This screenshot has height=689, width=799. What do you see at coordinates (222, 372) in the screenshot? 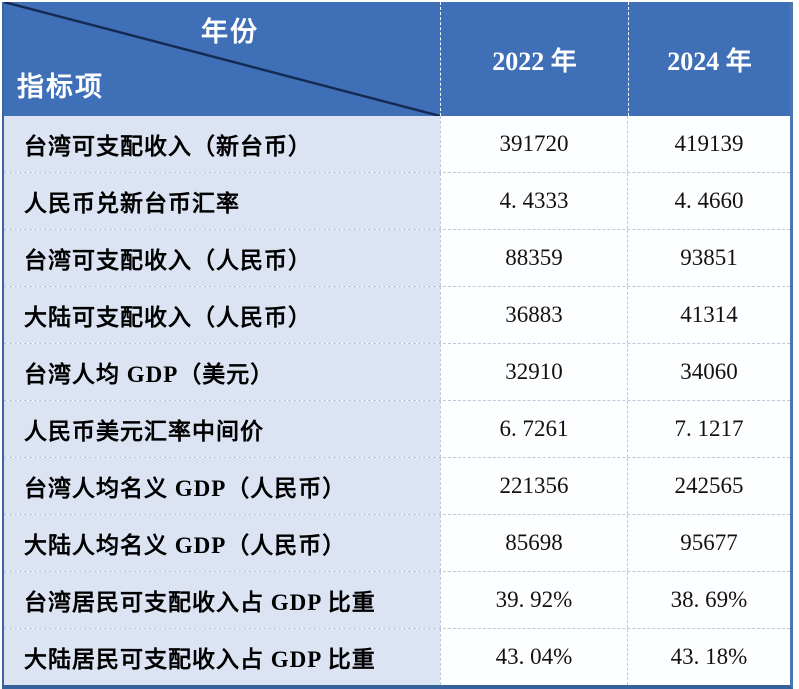
I see `row-label-cell: 台湾人均 GDP（美元）` at bounding box center [222, 372].